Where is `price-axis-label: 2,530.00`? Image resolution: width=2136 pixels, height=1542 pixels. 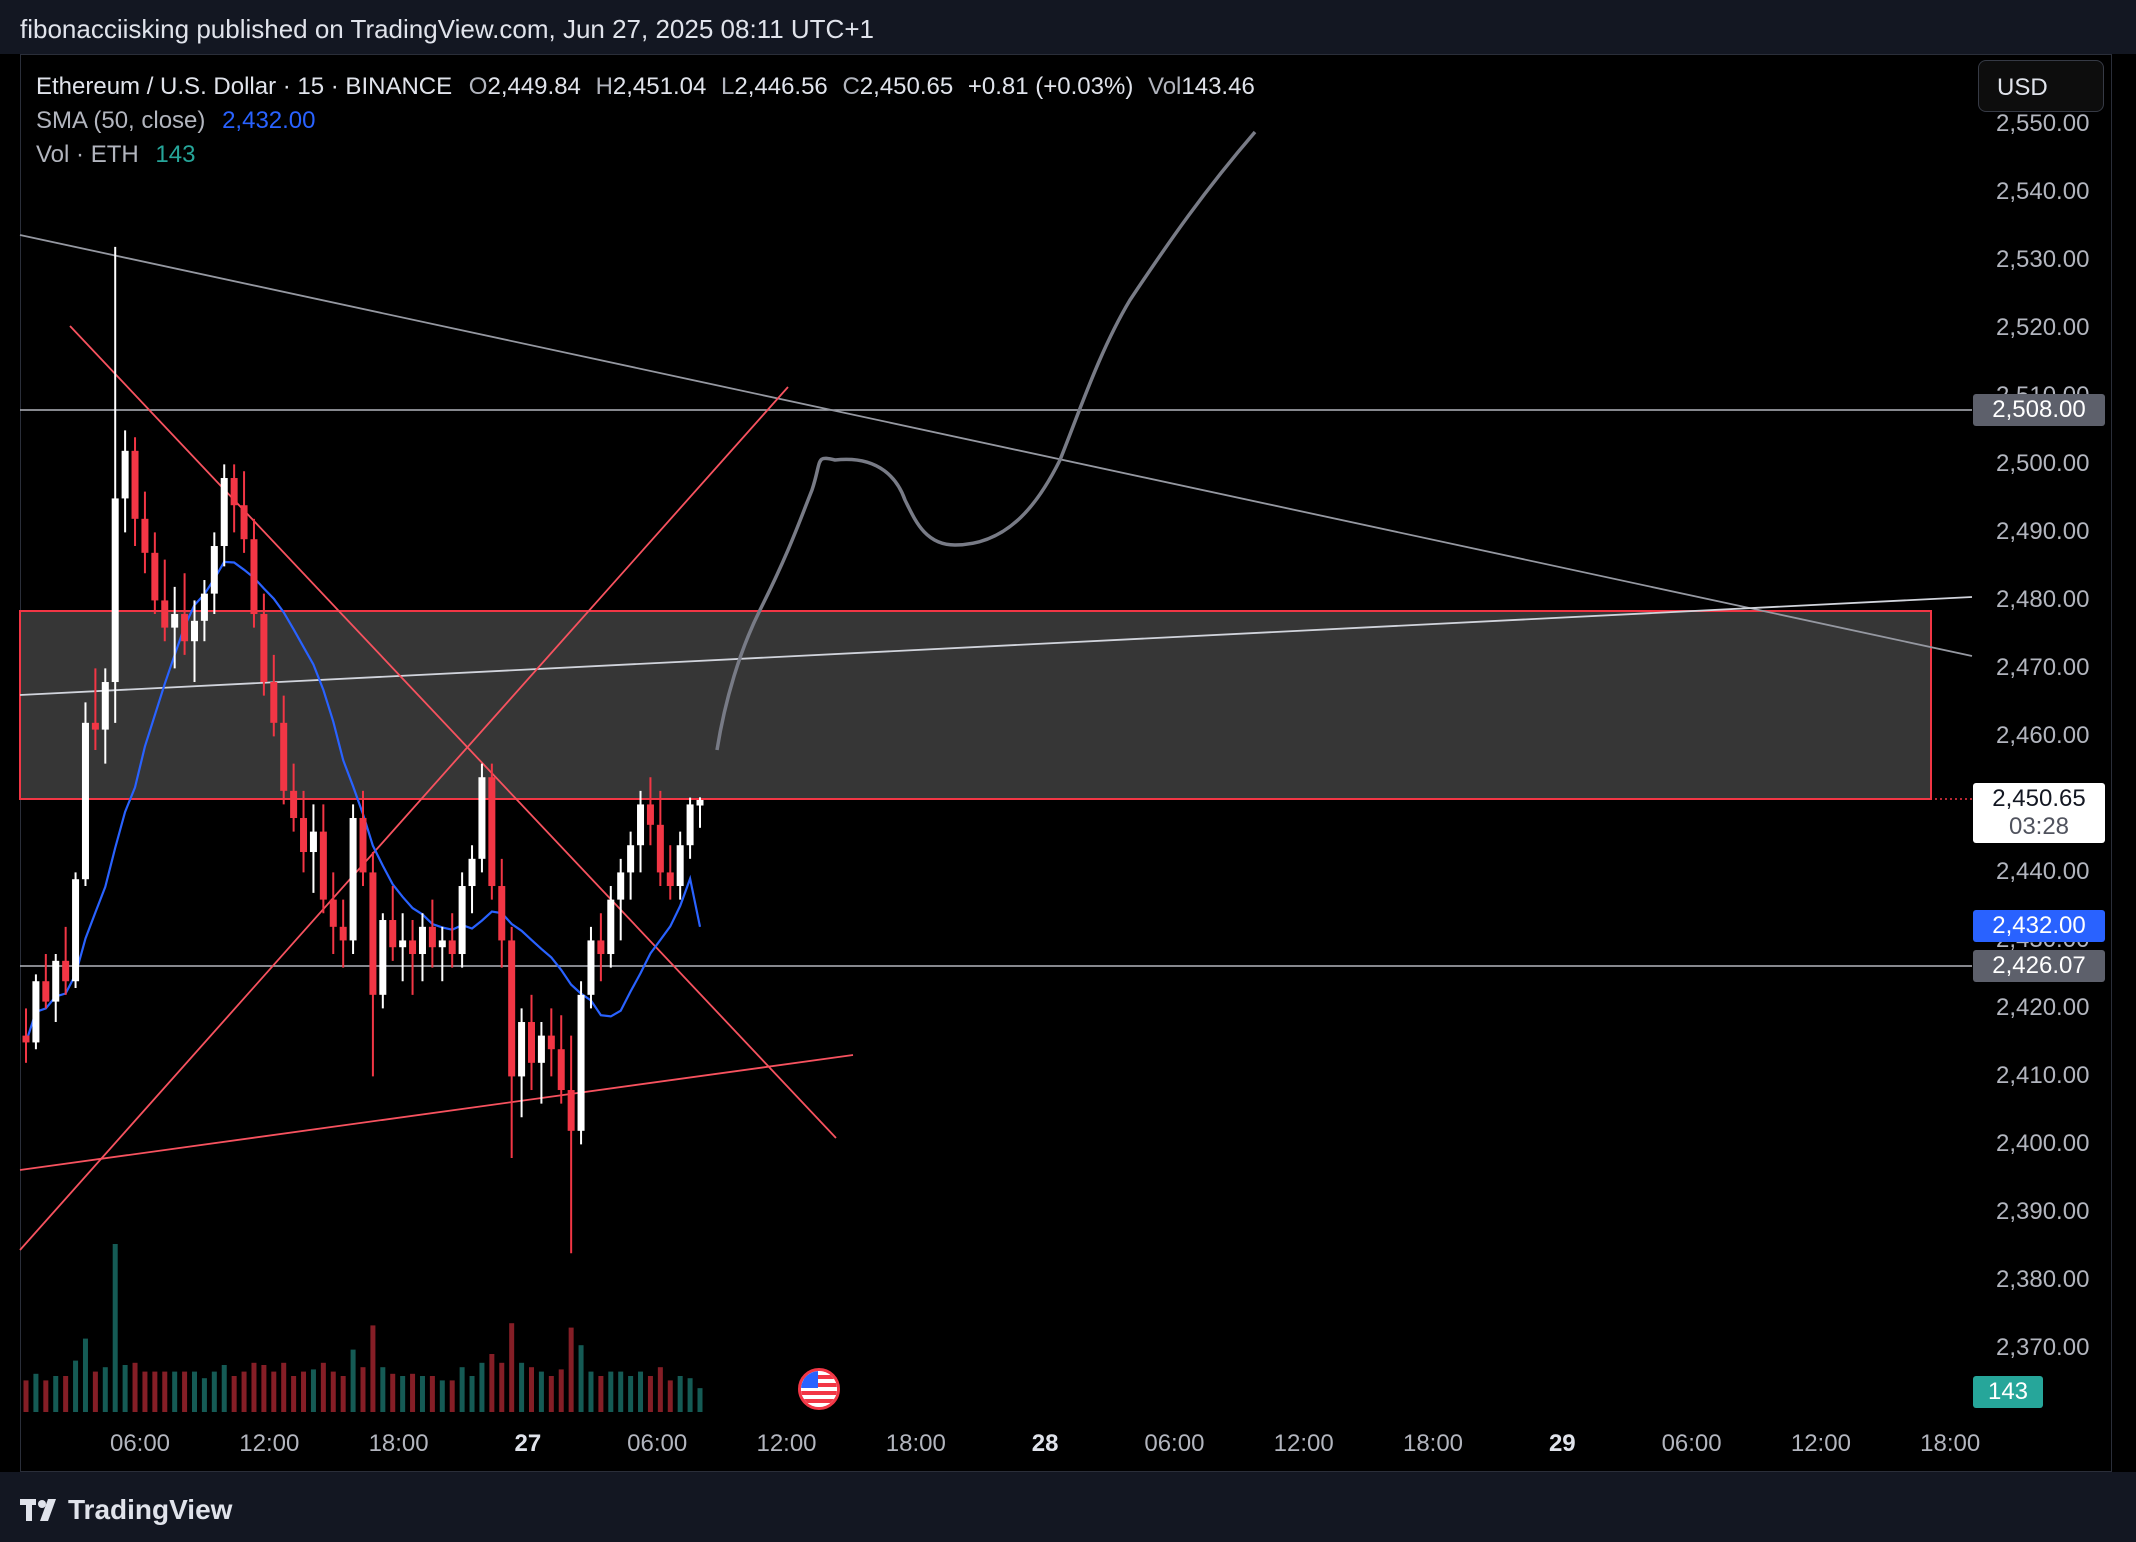
price-axis-label: 2,530.00 is located at coordinates (2043, 260).